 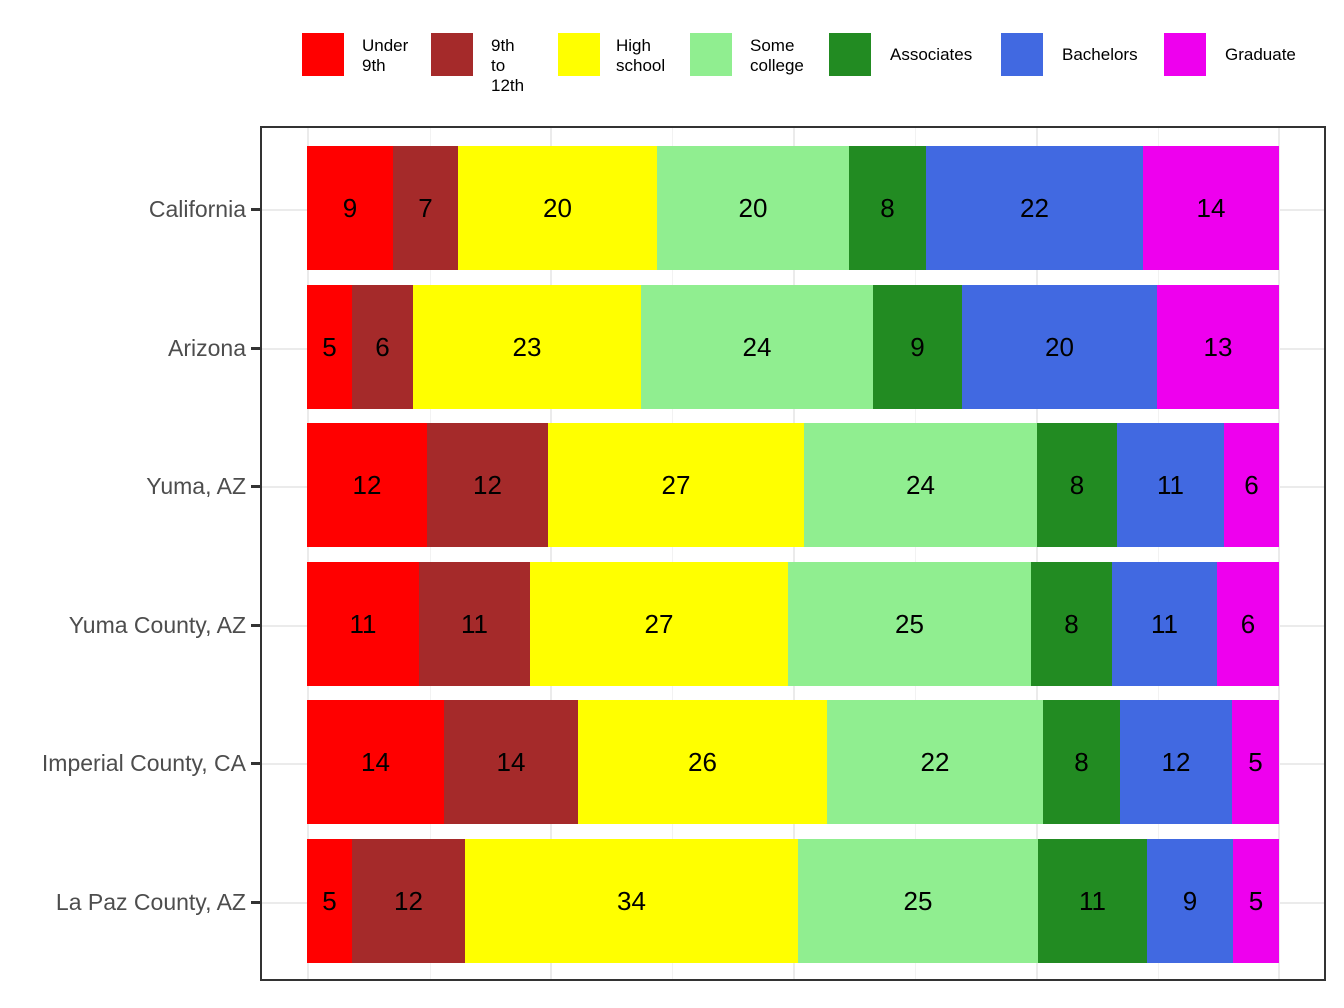 I want to click on bar-segment-9th-to-12th: 11, so click(x=474, y=624).